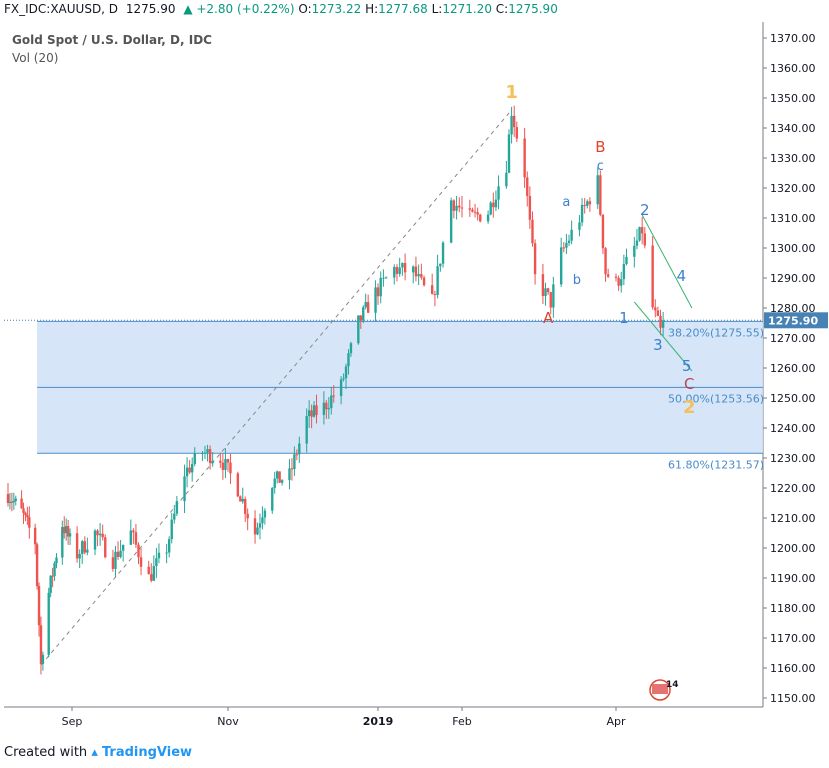 The height and width of the screenshot is (768, 829). I want to click on wave-label: 2, so click(689, 407).